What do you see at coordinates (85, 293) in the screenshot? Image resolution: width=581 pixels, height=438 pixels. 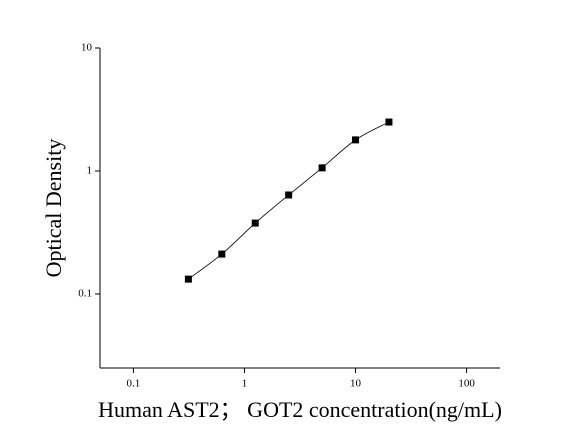 I see `y-tick-label: 0.1` at bounding box center [85, 293].